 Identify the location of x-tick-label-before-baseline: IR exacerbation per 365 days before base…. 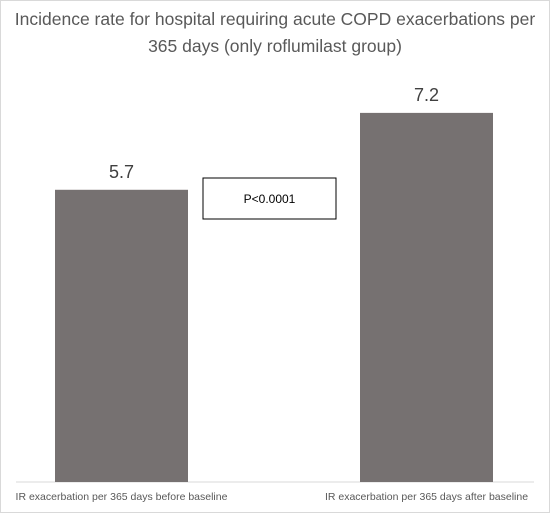
(122, 497).